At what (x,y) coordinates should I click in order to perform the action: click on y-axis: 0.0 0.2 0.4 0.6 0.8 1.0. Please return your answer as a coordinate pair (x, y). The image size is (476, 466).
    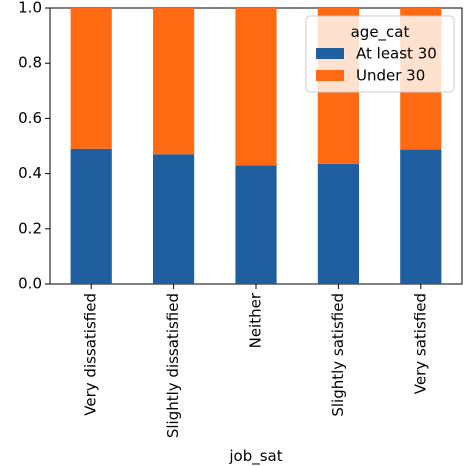
    Looking at the image, I should click on (34, 146).